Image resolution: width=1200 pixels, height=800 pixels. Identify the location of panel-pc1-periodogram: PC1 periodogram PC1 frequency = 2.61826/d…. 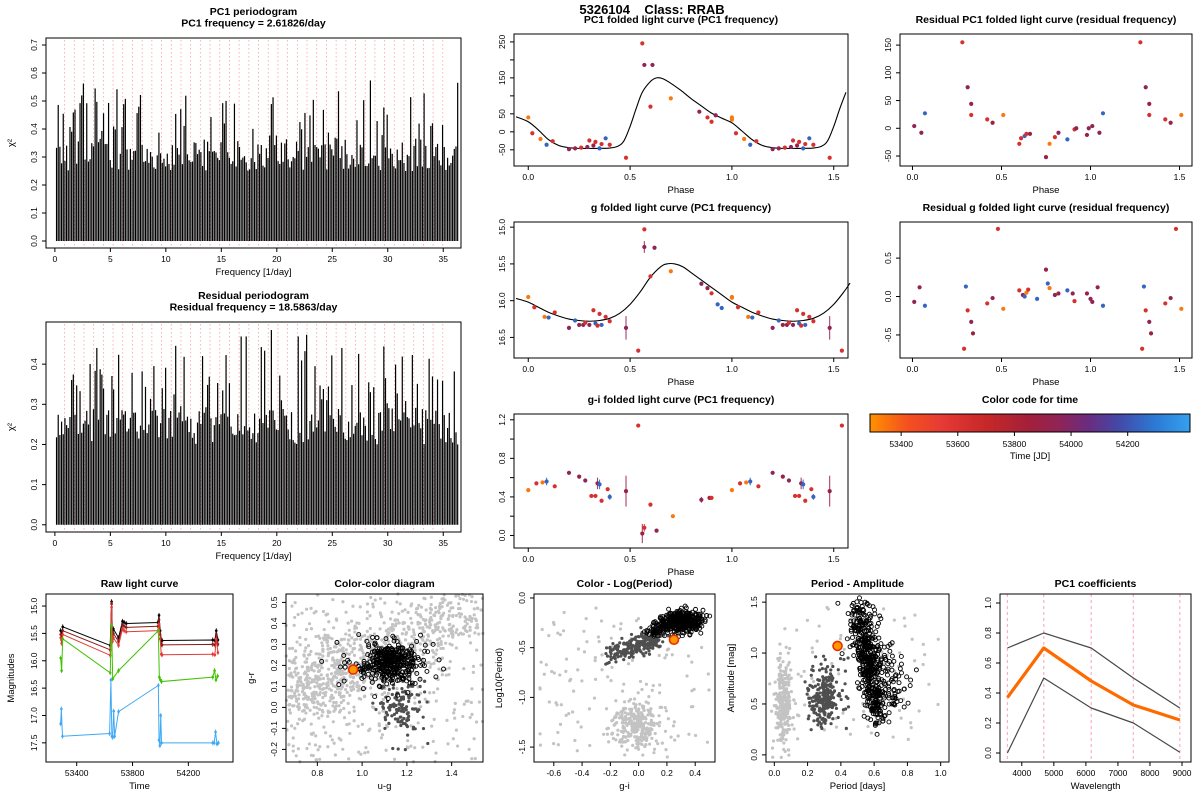
(235, 146).